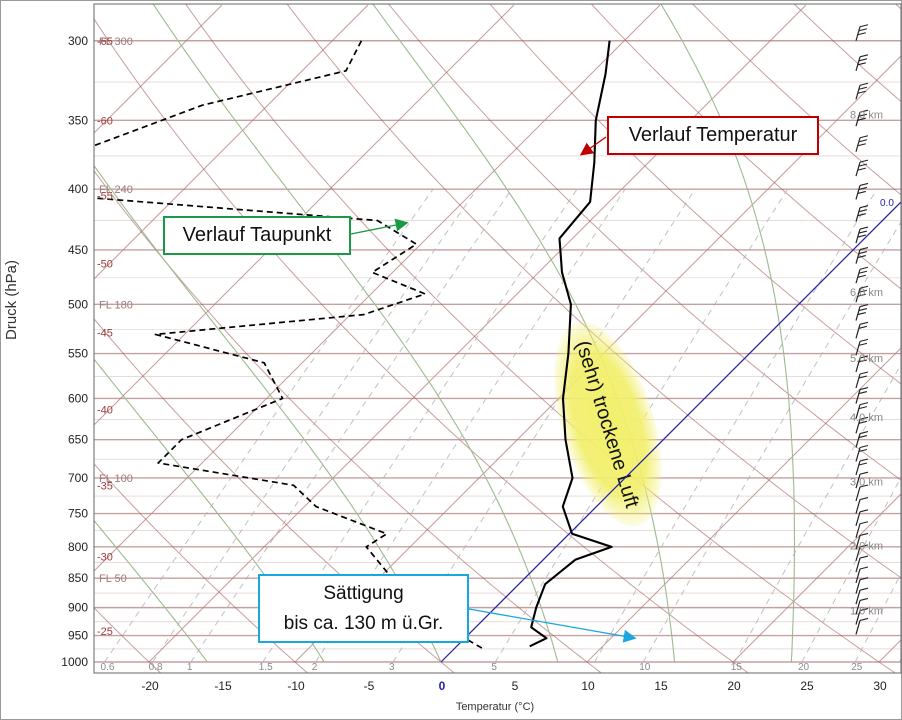 The height and width of the screenshot is (720, 902). Describe the element at coordinates (116, 479) in the screenshot. I see `flight-level-label: FL 100` at that location.